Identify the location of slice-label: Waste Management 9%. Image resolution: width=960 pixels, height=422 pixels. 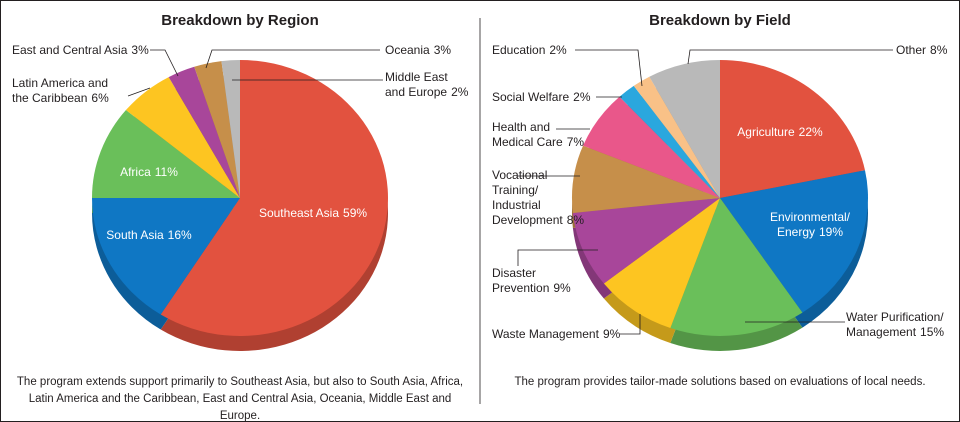
(567, 334).